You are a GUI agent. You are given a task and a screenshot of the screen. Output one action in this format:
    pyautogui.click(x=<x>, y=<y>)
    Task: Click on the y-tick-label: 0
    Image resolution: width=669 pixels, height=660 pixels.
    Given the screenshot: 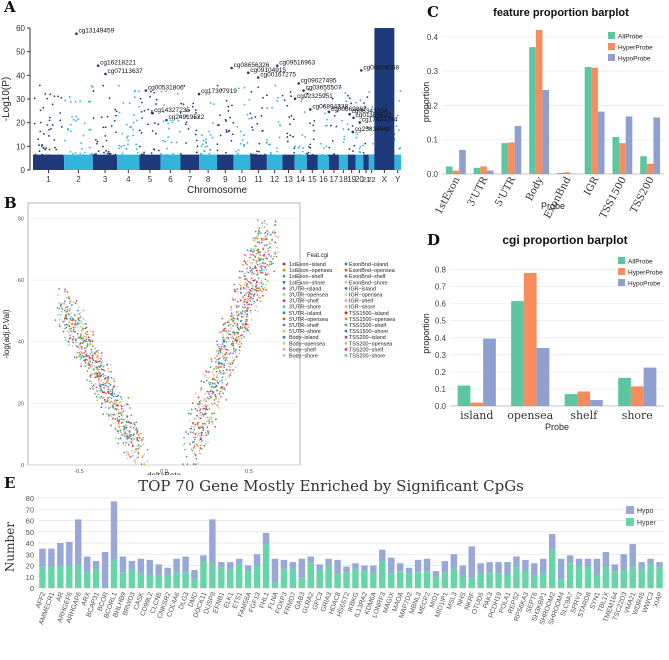 What is the action you would take?
    pyautogui.click(x=32, y=588)
    